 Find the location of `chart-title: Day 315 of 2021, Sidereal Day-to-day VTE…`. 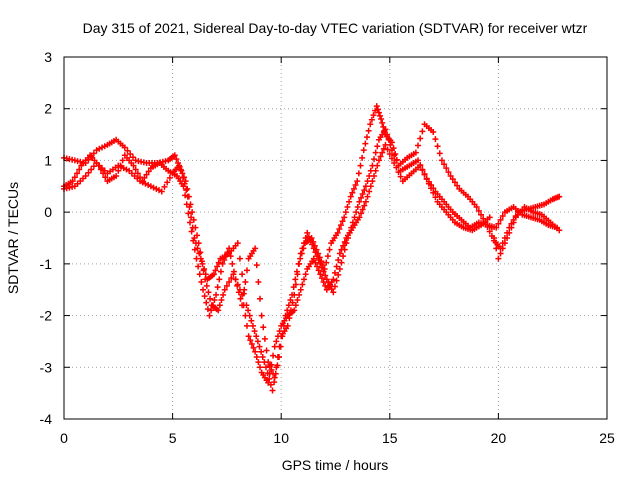

chart-title: Day 315 of 2021, Sidereal Day-to-day VTE… is located at coordinates (335, 28).